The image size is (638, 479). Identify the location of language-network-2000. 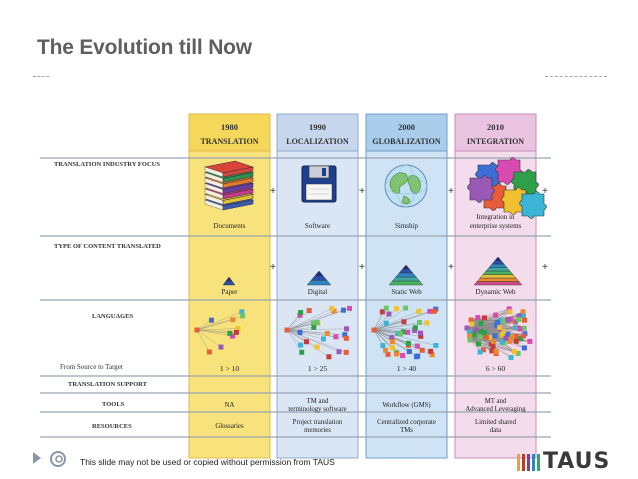
(405, 332).